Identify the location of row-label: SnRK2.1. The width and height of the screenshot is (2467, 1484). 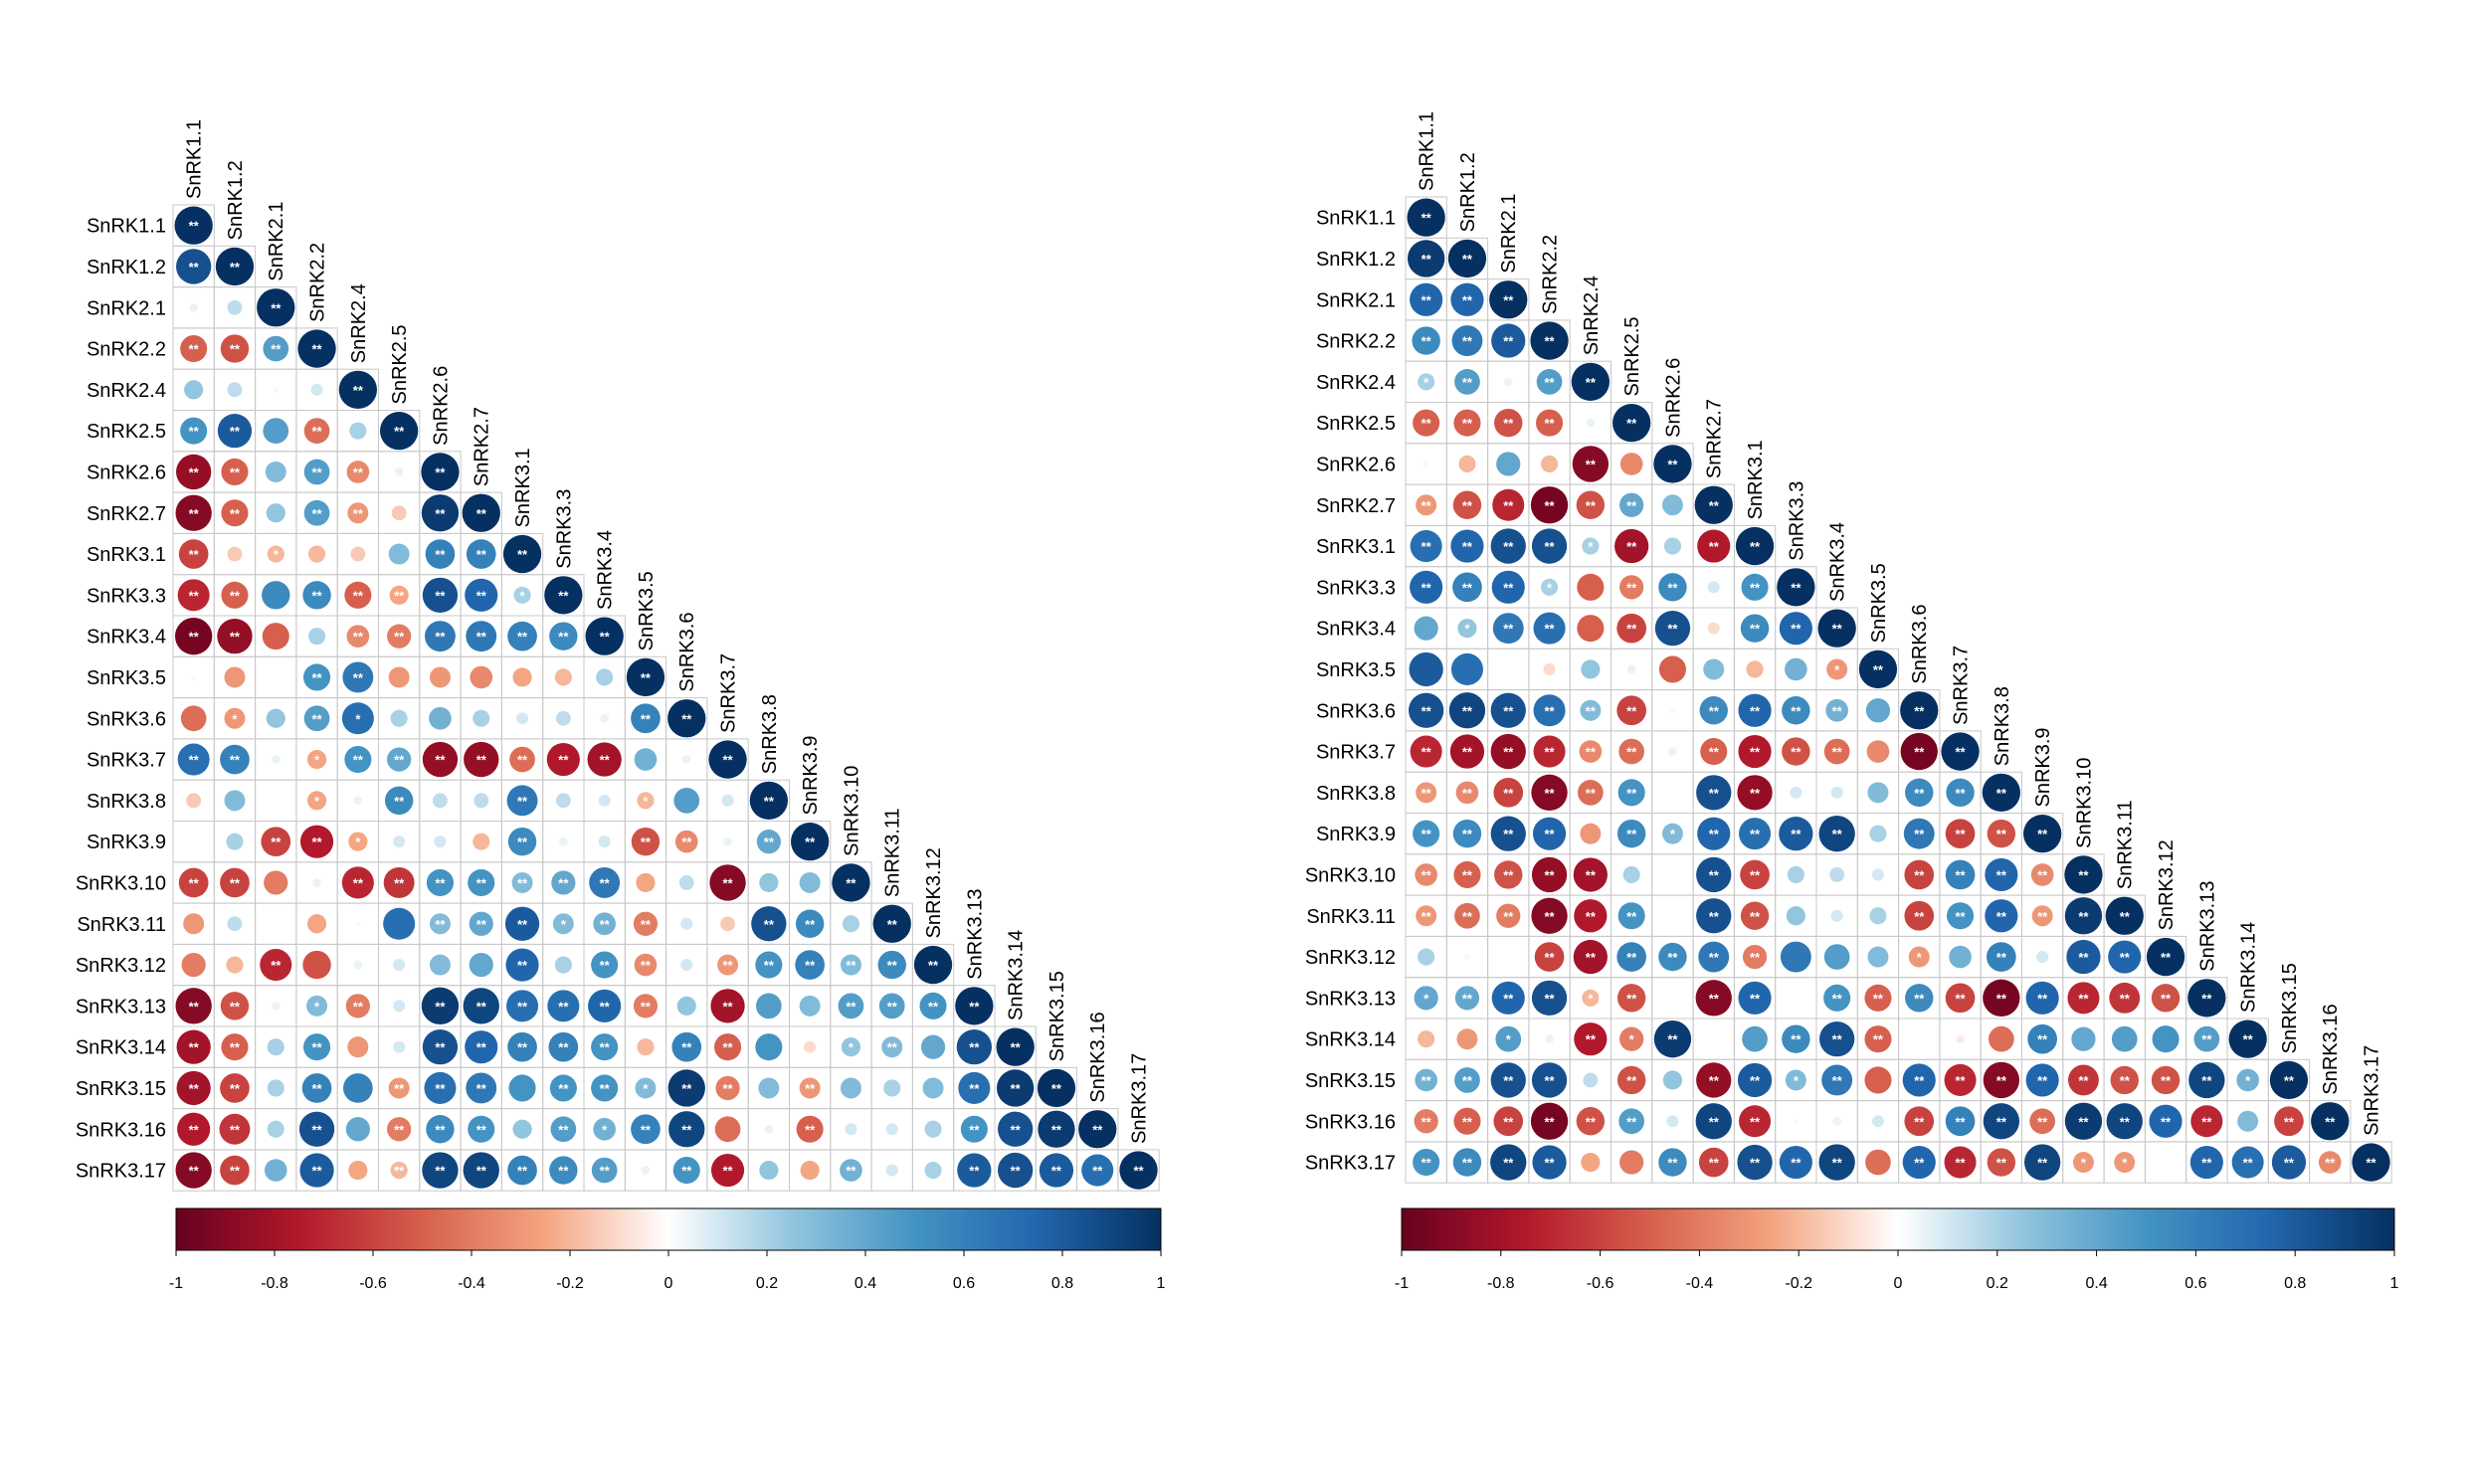
(127, 308).